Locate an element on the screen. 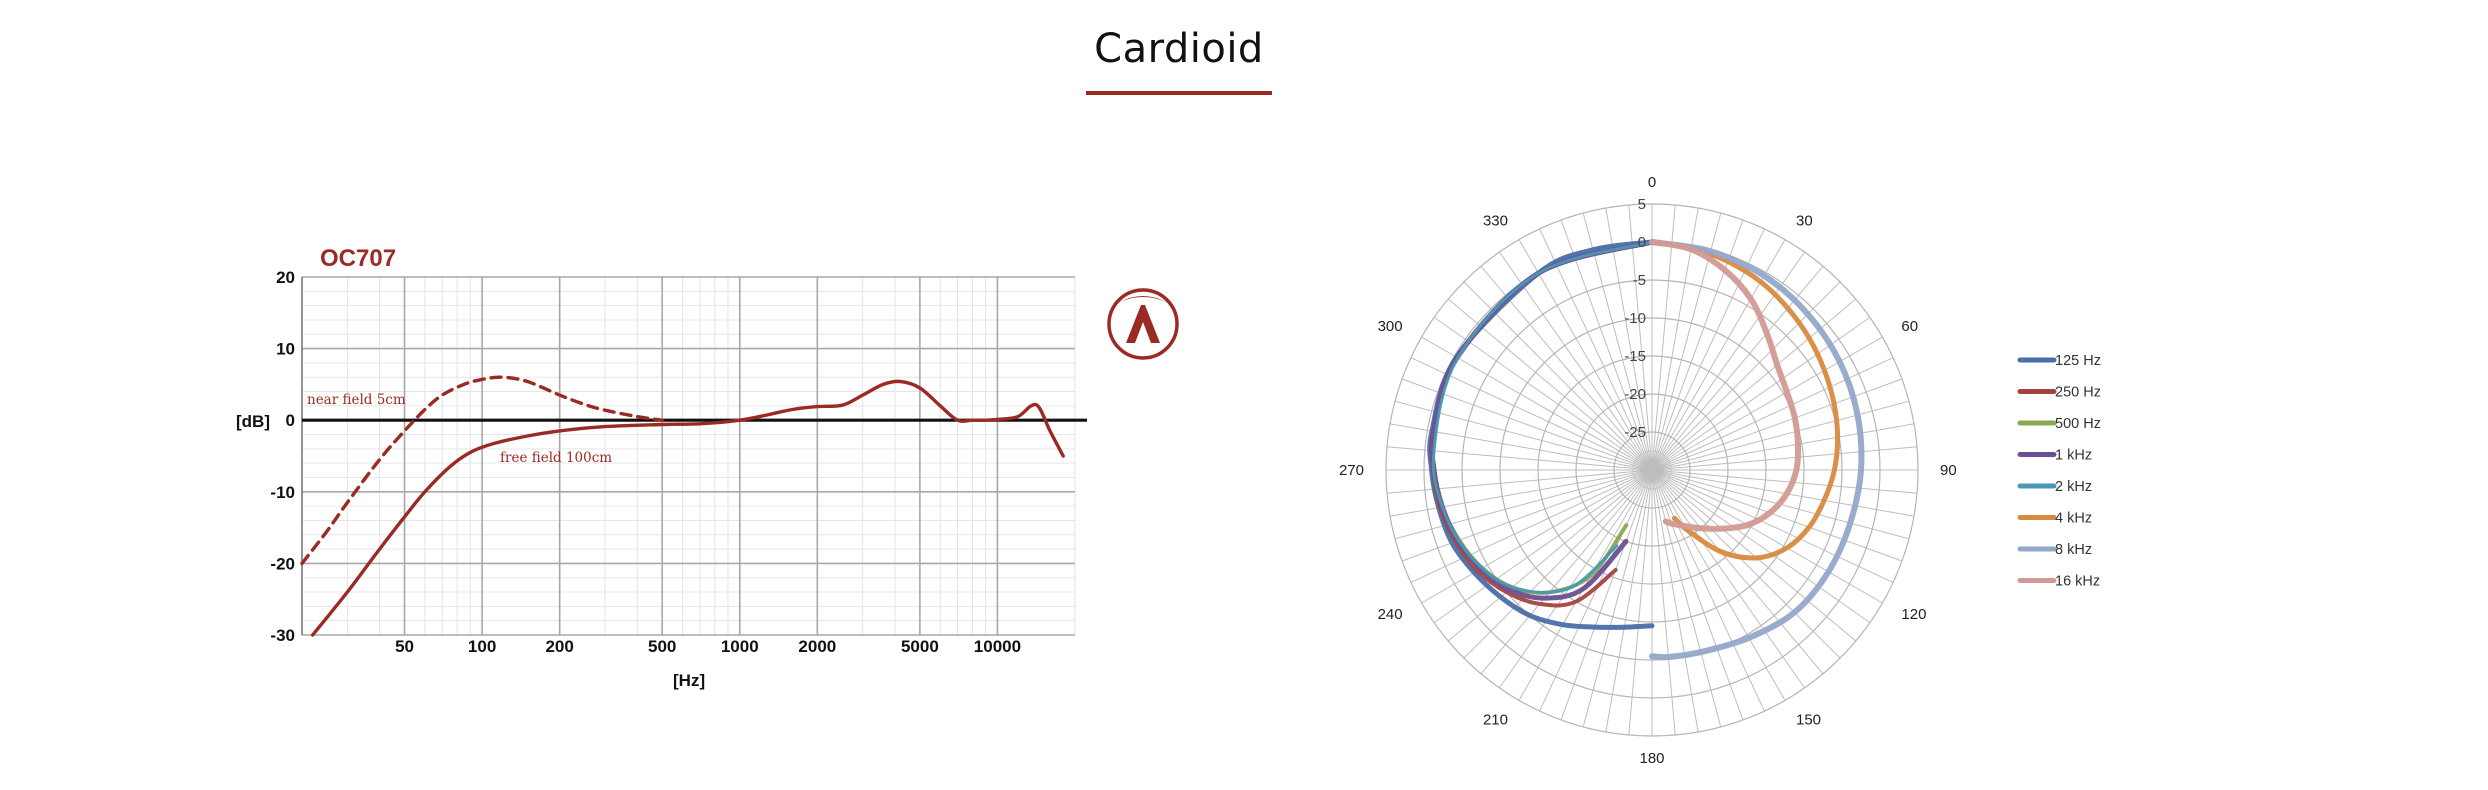 This screenshot has height=790, width=2488. legend-entry: 8 kHz is located at coordinates (2073, 550).